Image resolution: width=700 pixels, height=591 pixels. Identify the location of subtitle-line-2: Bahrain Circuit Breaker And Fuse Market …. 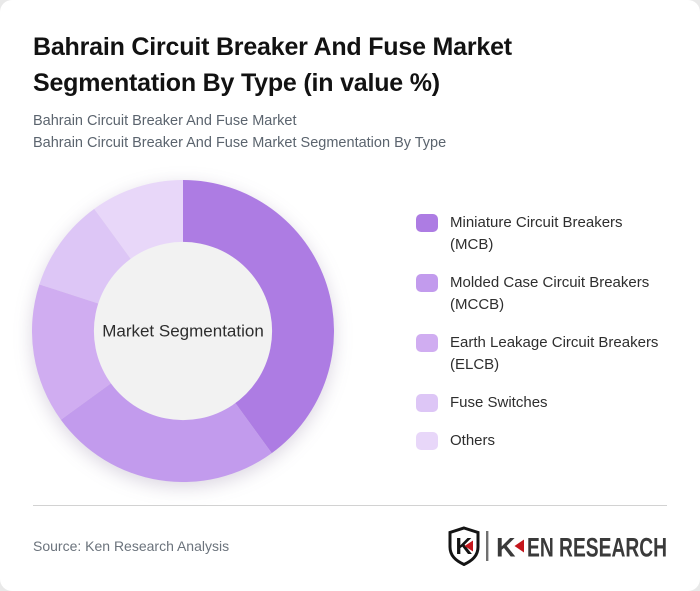
(240, 142).